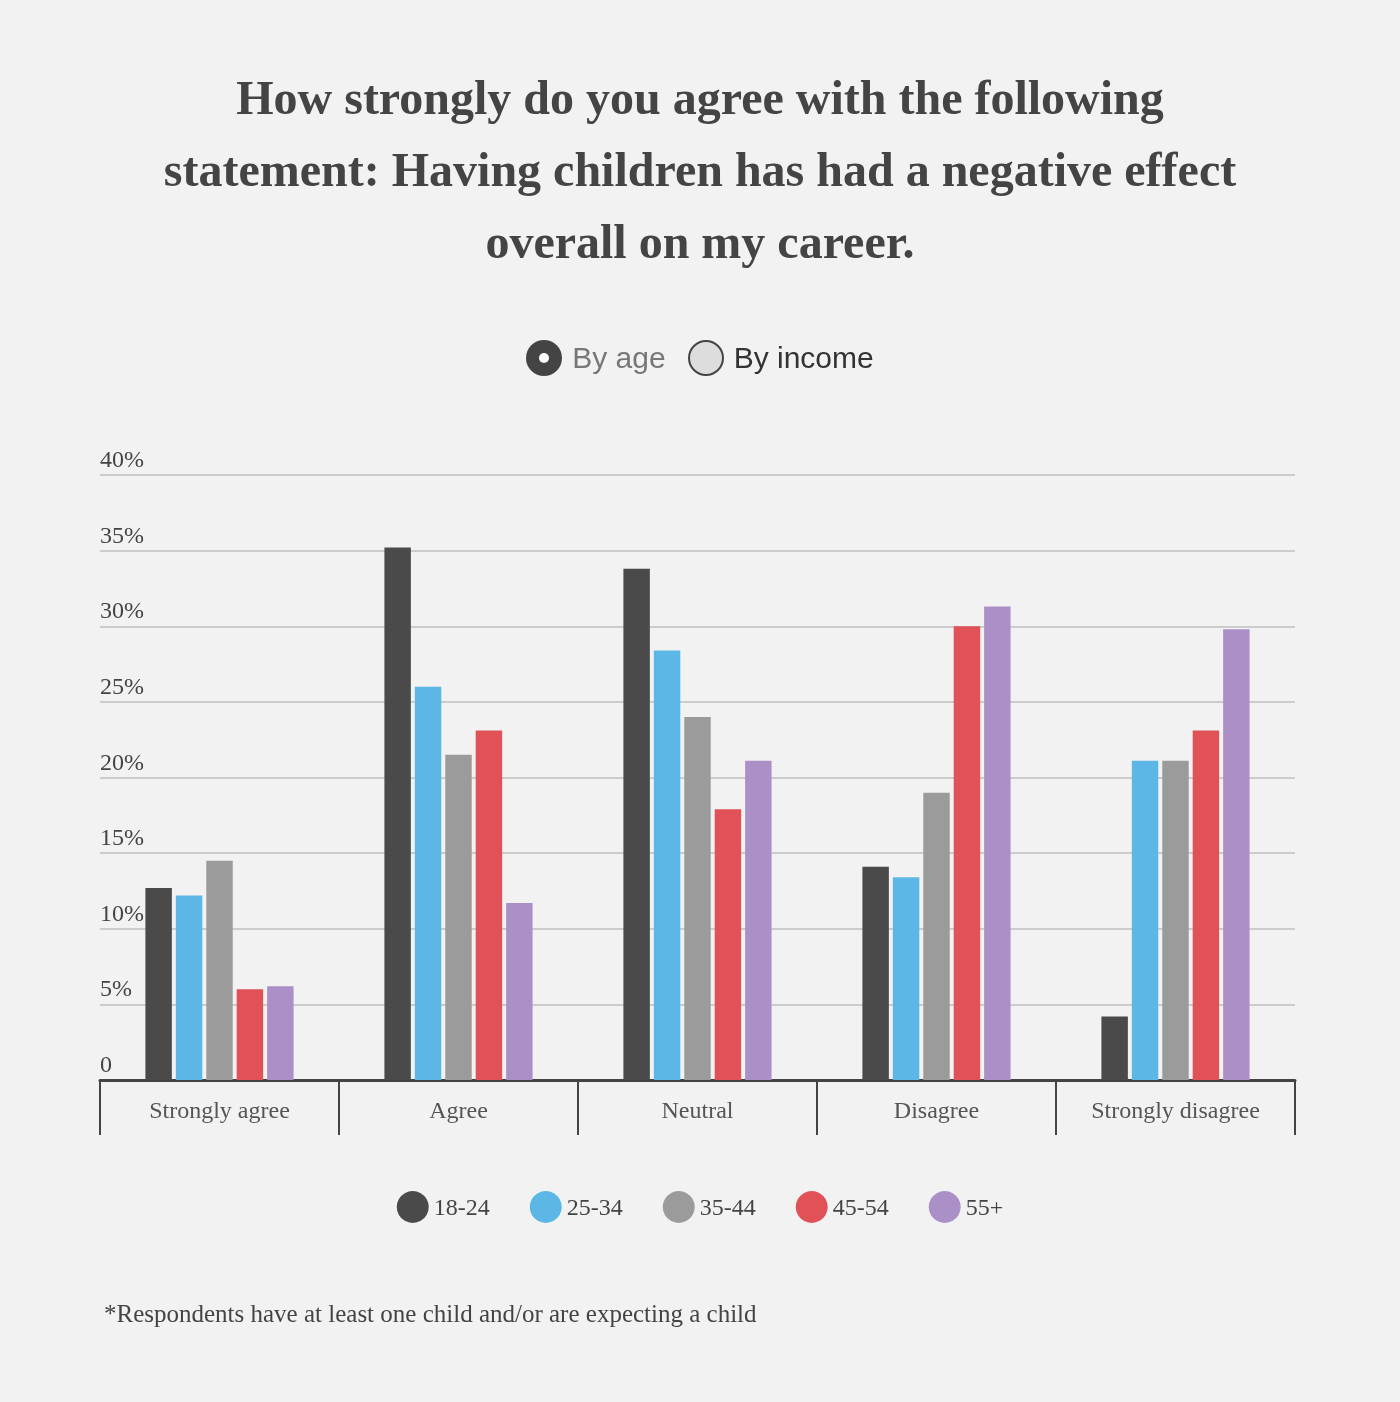 Image resolution: width=1400 pixels, height=1402 pixels. What do you see at coordinates (122, 912) in the screenshot?
I see `y-tick-label: 10%` at bounding box center [122, 912].